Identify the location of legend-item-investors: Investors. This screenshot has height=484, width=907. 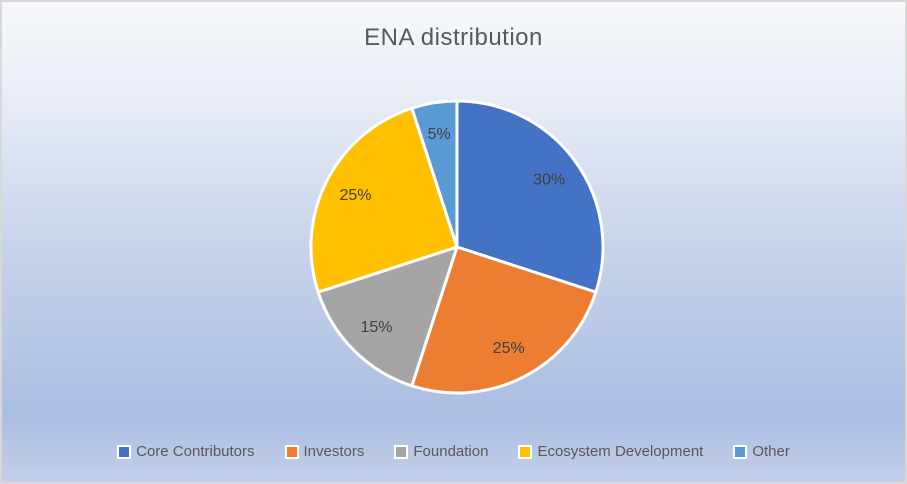
(324, 451).